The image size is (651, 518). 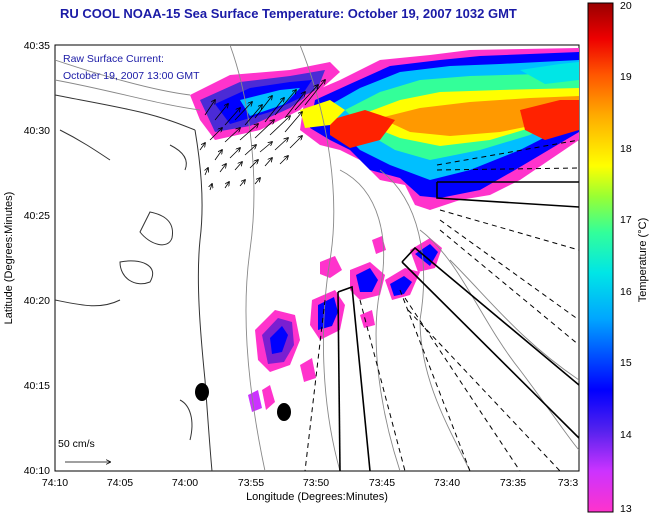 I want to click on annotation-line2: October 19, 2007 13:00 GMT, so click(x=131, y=76).